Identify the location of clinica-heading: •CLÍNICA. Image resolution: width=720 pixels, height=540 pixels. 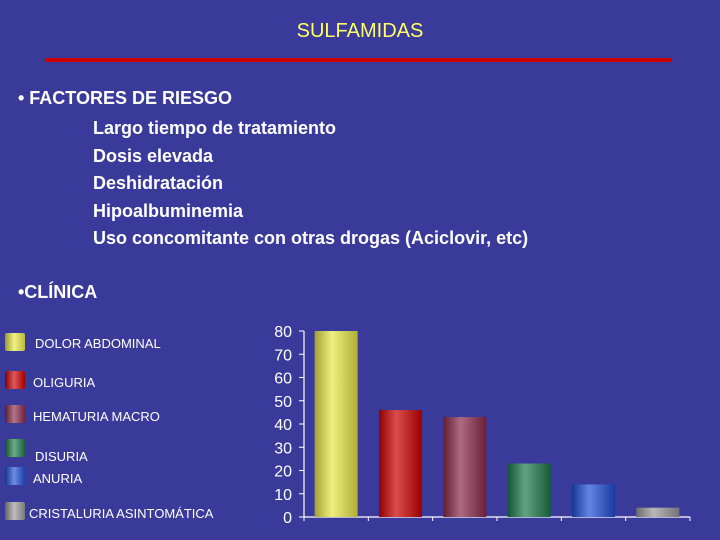
(58, 292).